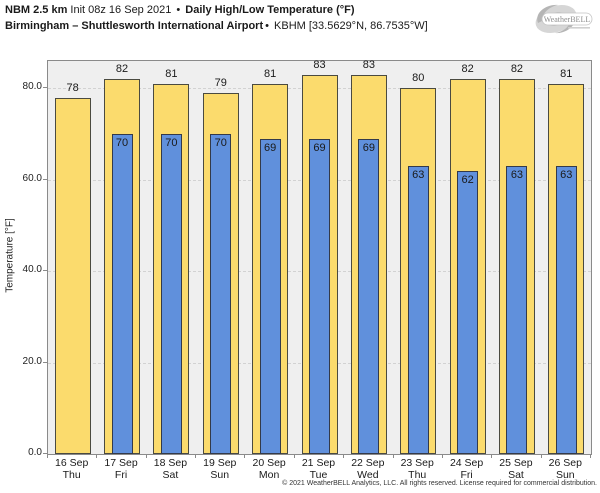  Describe the element at coordinates (268, 10) in the screenshot. I see `product-name: Daily High/Low Temperature (°F)` at that location.